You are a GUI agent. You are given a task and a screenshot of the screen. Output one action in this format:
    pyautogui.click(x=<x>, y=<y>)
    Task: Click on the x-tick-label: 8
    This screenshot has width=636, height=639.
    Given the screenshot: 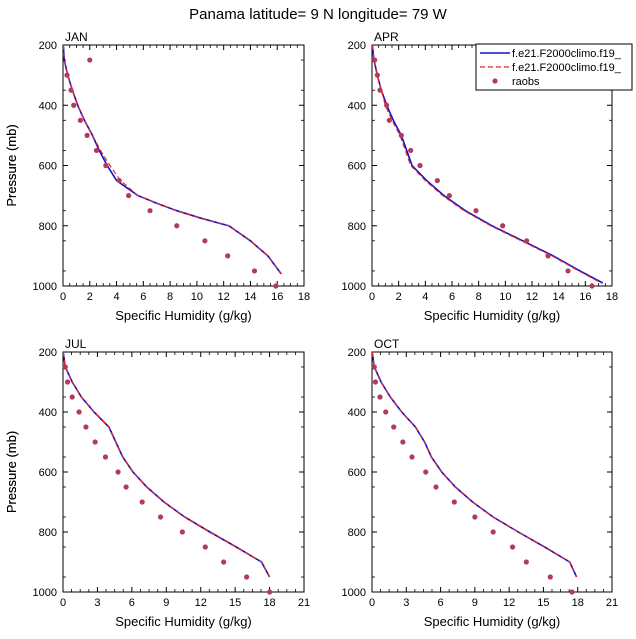 What is the action you would take?
    pyautogui.click(x=170, y=297)
    